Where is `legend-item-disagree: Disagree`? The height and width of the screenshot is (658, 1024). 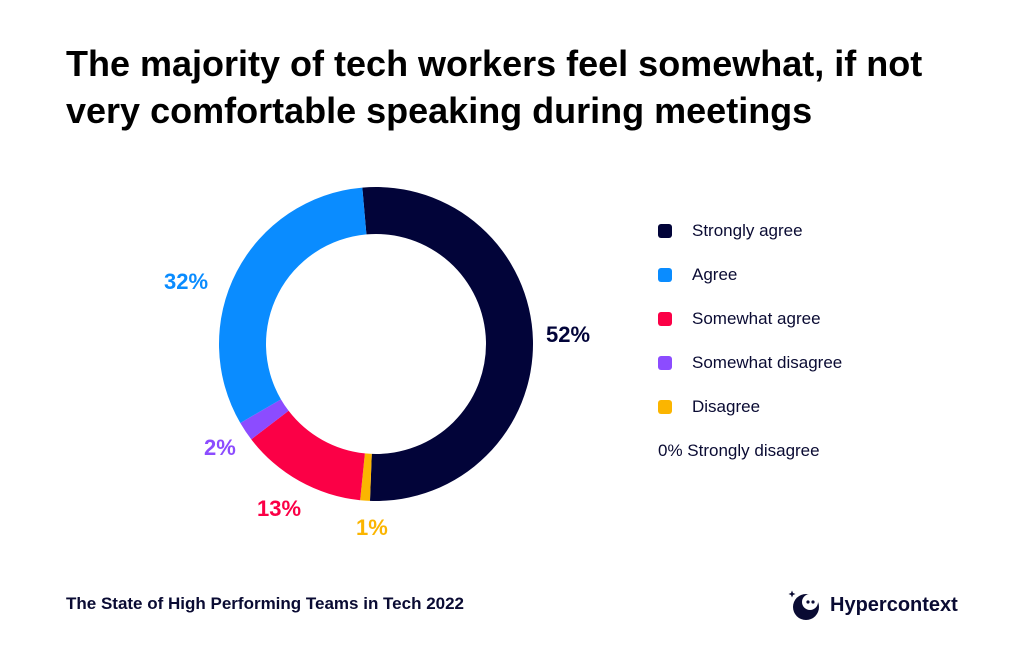
legend-item-disagree: Disagree is located at coordinates (750, 407).